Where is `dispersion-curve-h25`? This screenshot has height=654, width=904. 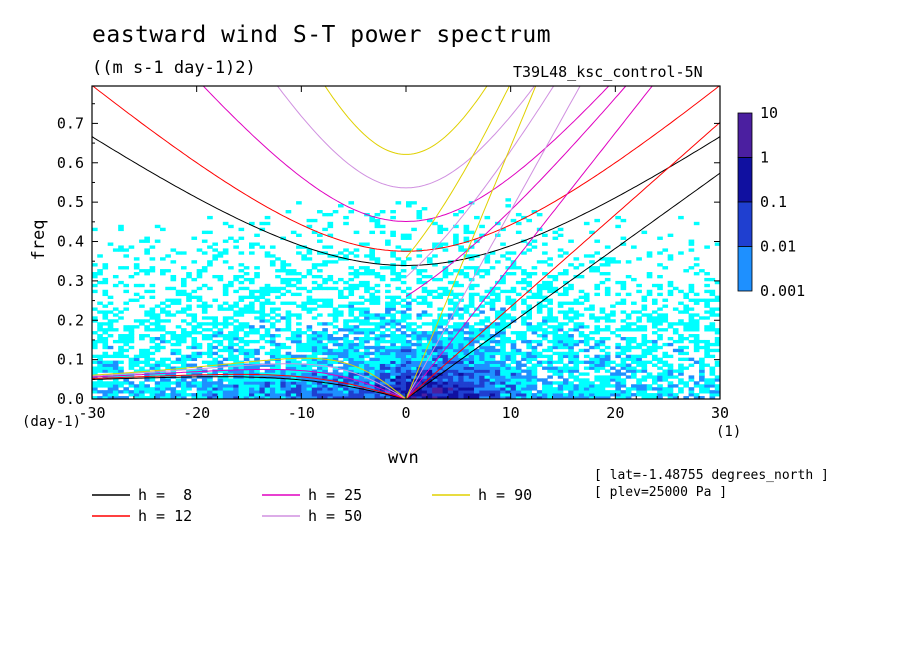
dispersion-curve-h25 is located at coordinates (249, 383).